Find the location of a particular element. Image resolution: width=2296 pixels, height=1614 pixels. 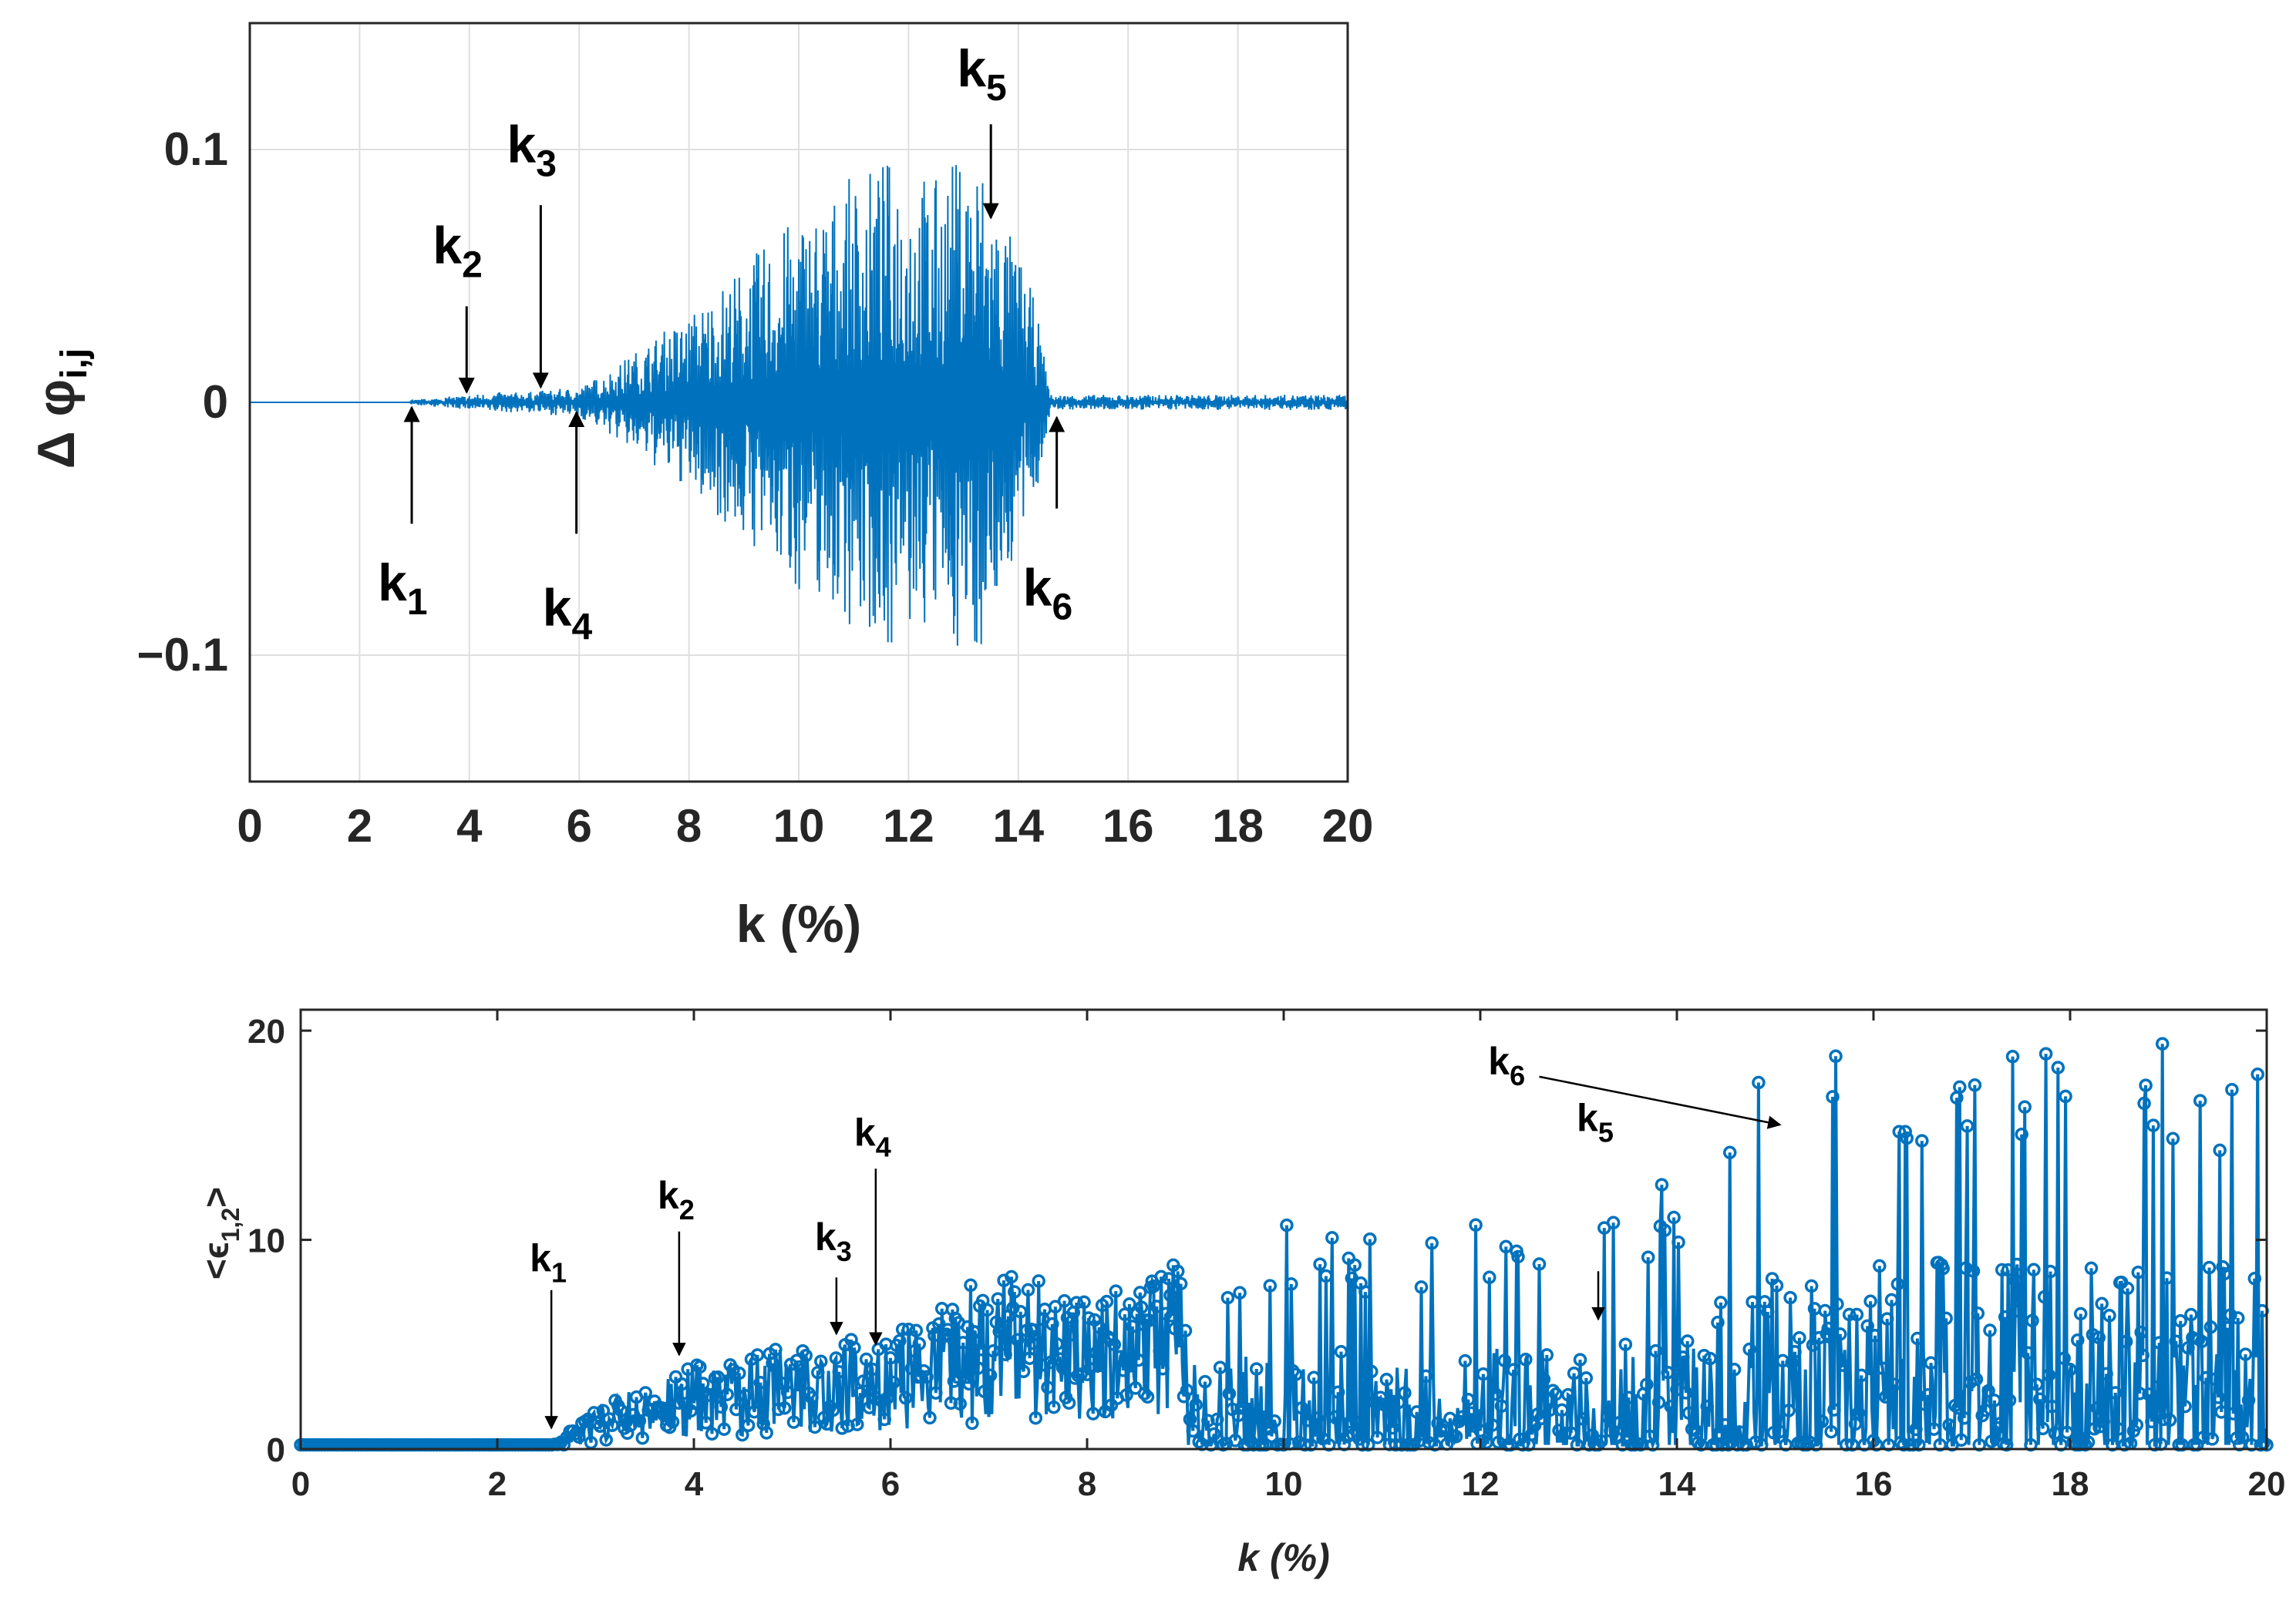

bottom-x-tick-label-9: 18 is located at coordinates (2070, 1484).